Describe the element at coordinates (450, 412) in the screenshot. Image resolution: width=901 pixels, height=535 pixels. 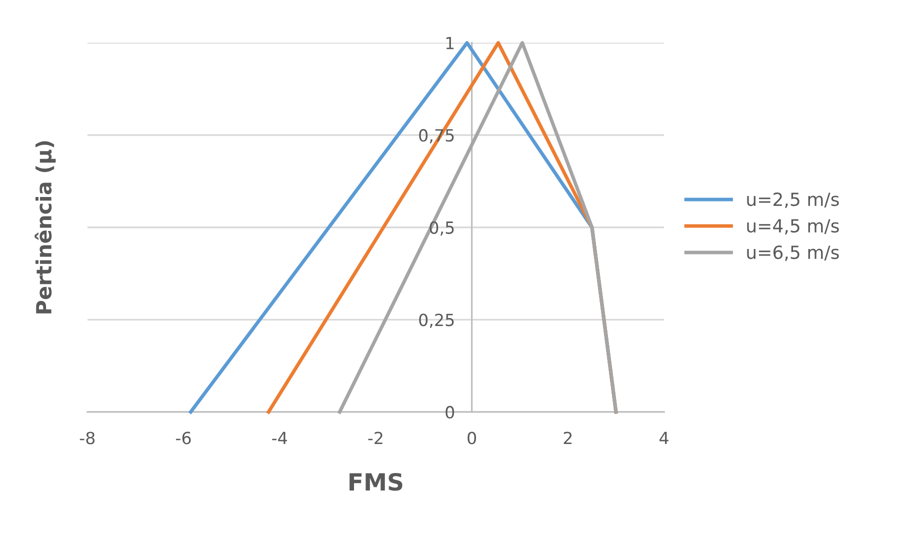
I see `y-tick-label: 0` at that location.